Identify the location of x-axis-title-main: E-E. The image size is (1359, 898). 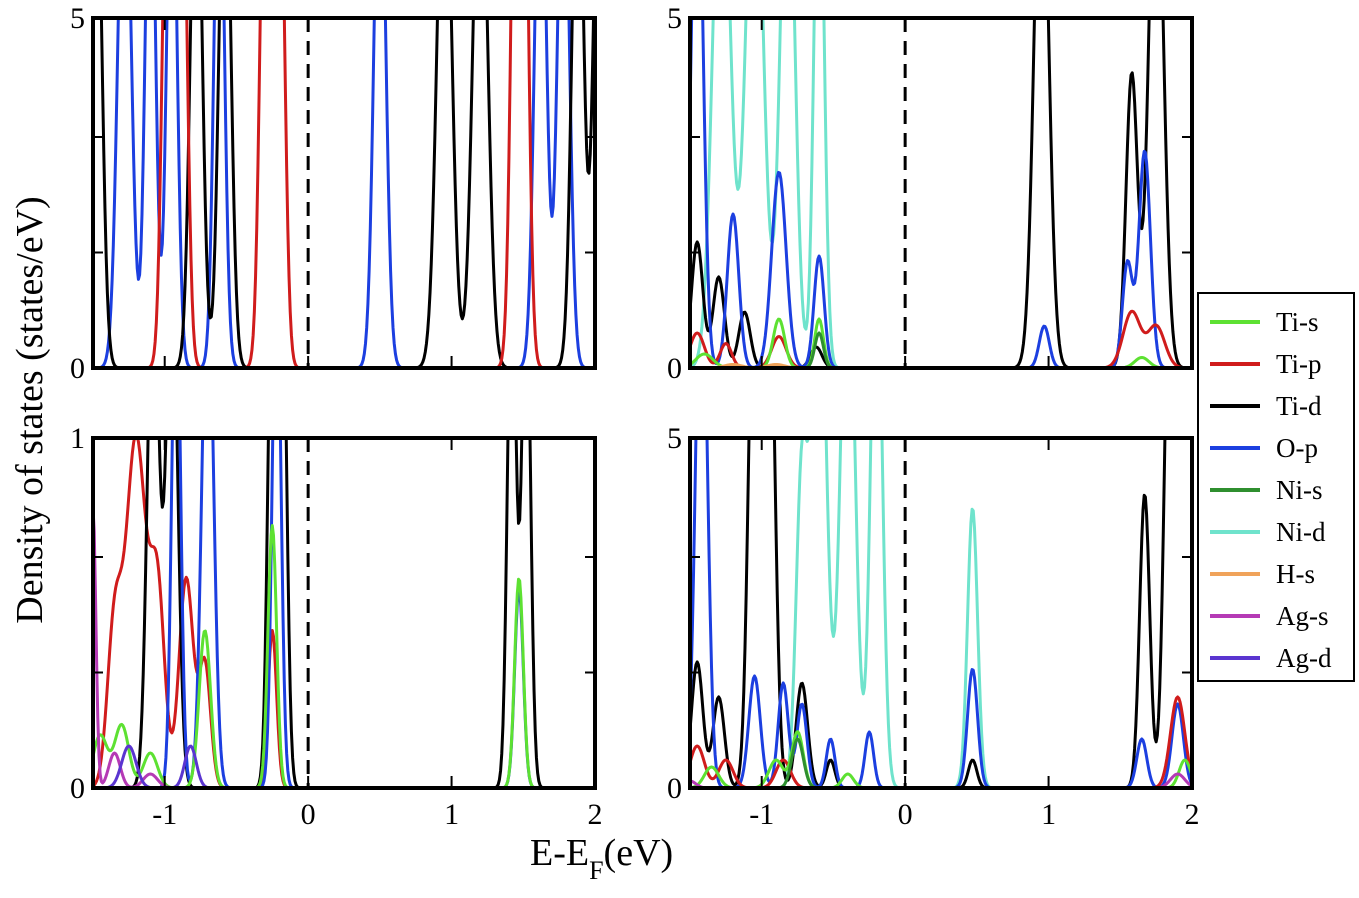
(559, 853).